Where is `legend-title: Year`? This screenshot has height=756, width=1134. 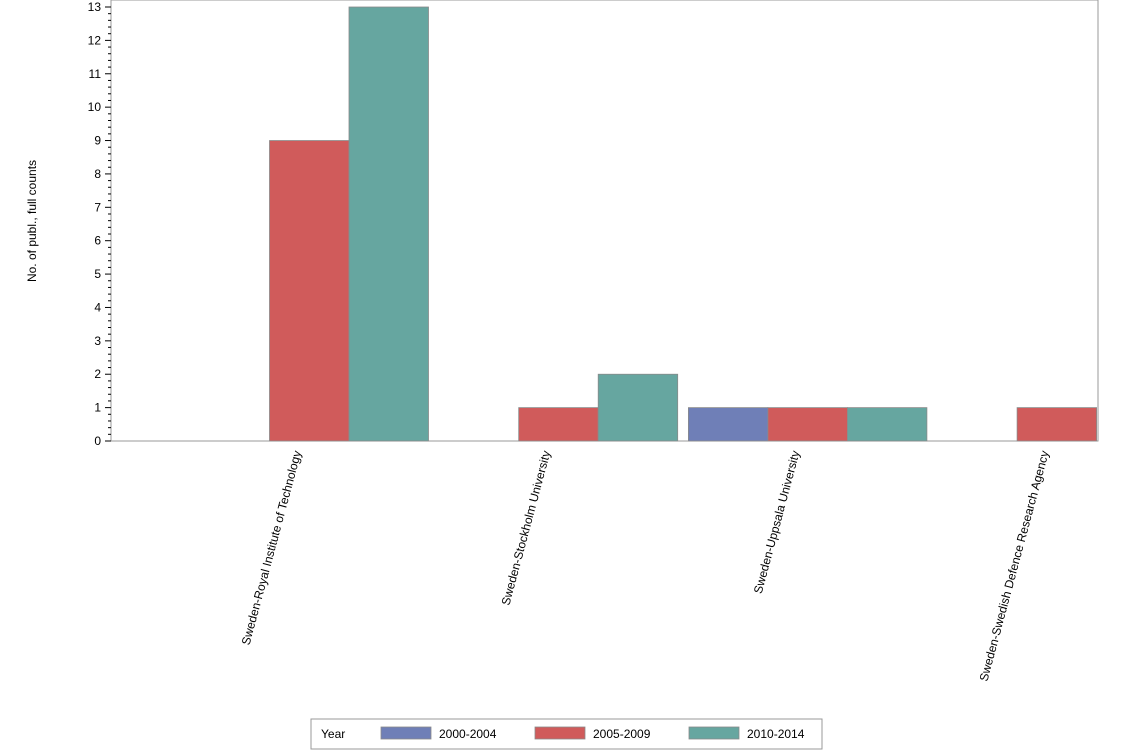 legend-title: Year is located at coordinates (333, 734).